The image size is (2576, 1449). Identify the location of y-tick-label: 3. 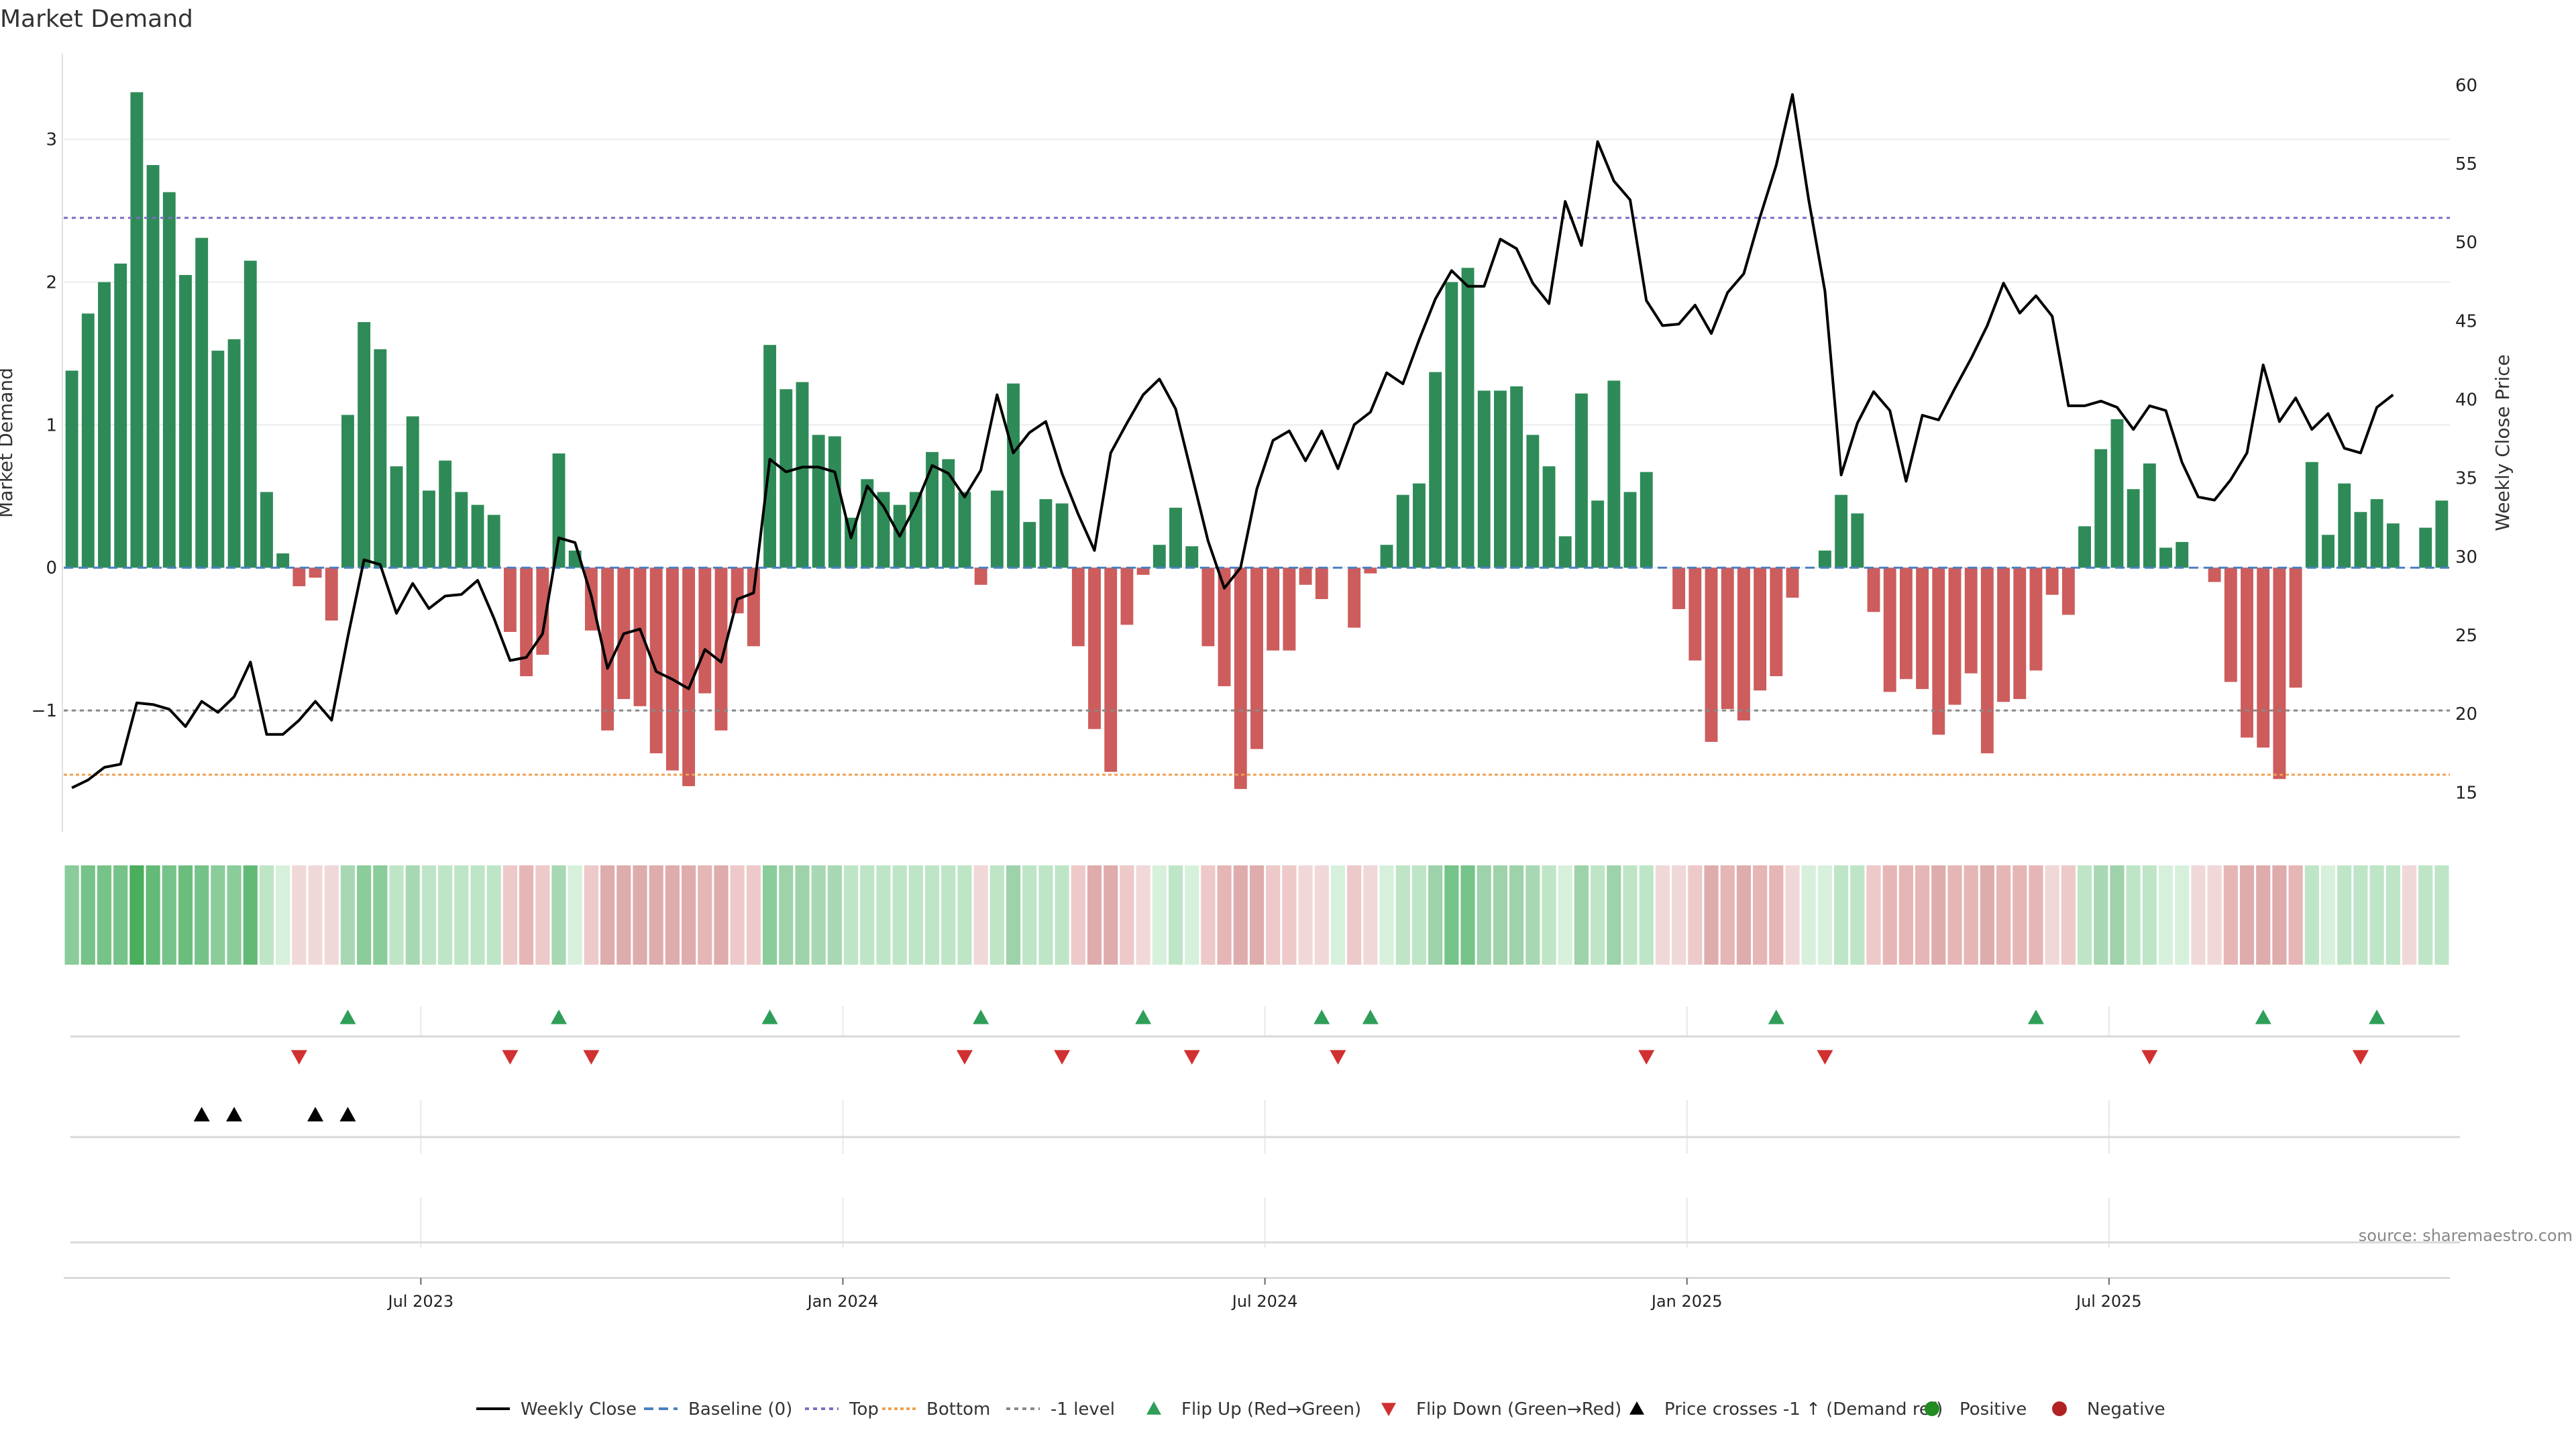
(51, 140).